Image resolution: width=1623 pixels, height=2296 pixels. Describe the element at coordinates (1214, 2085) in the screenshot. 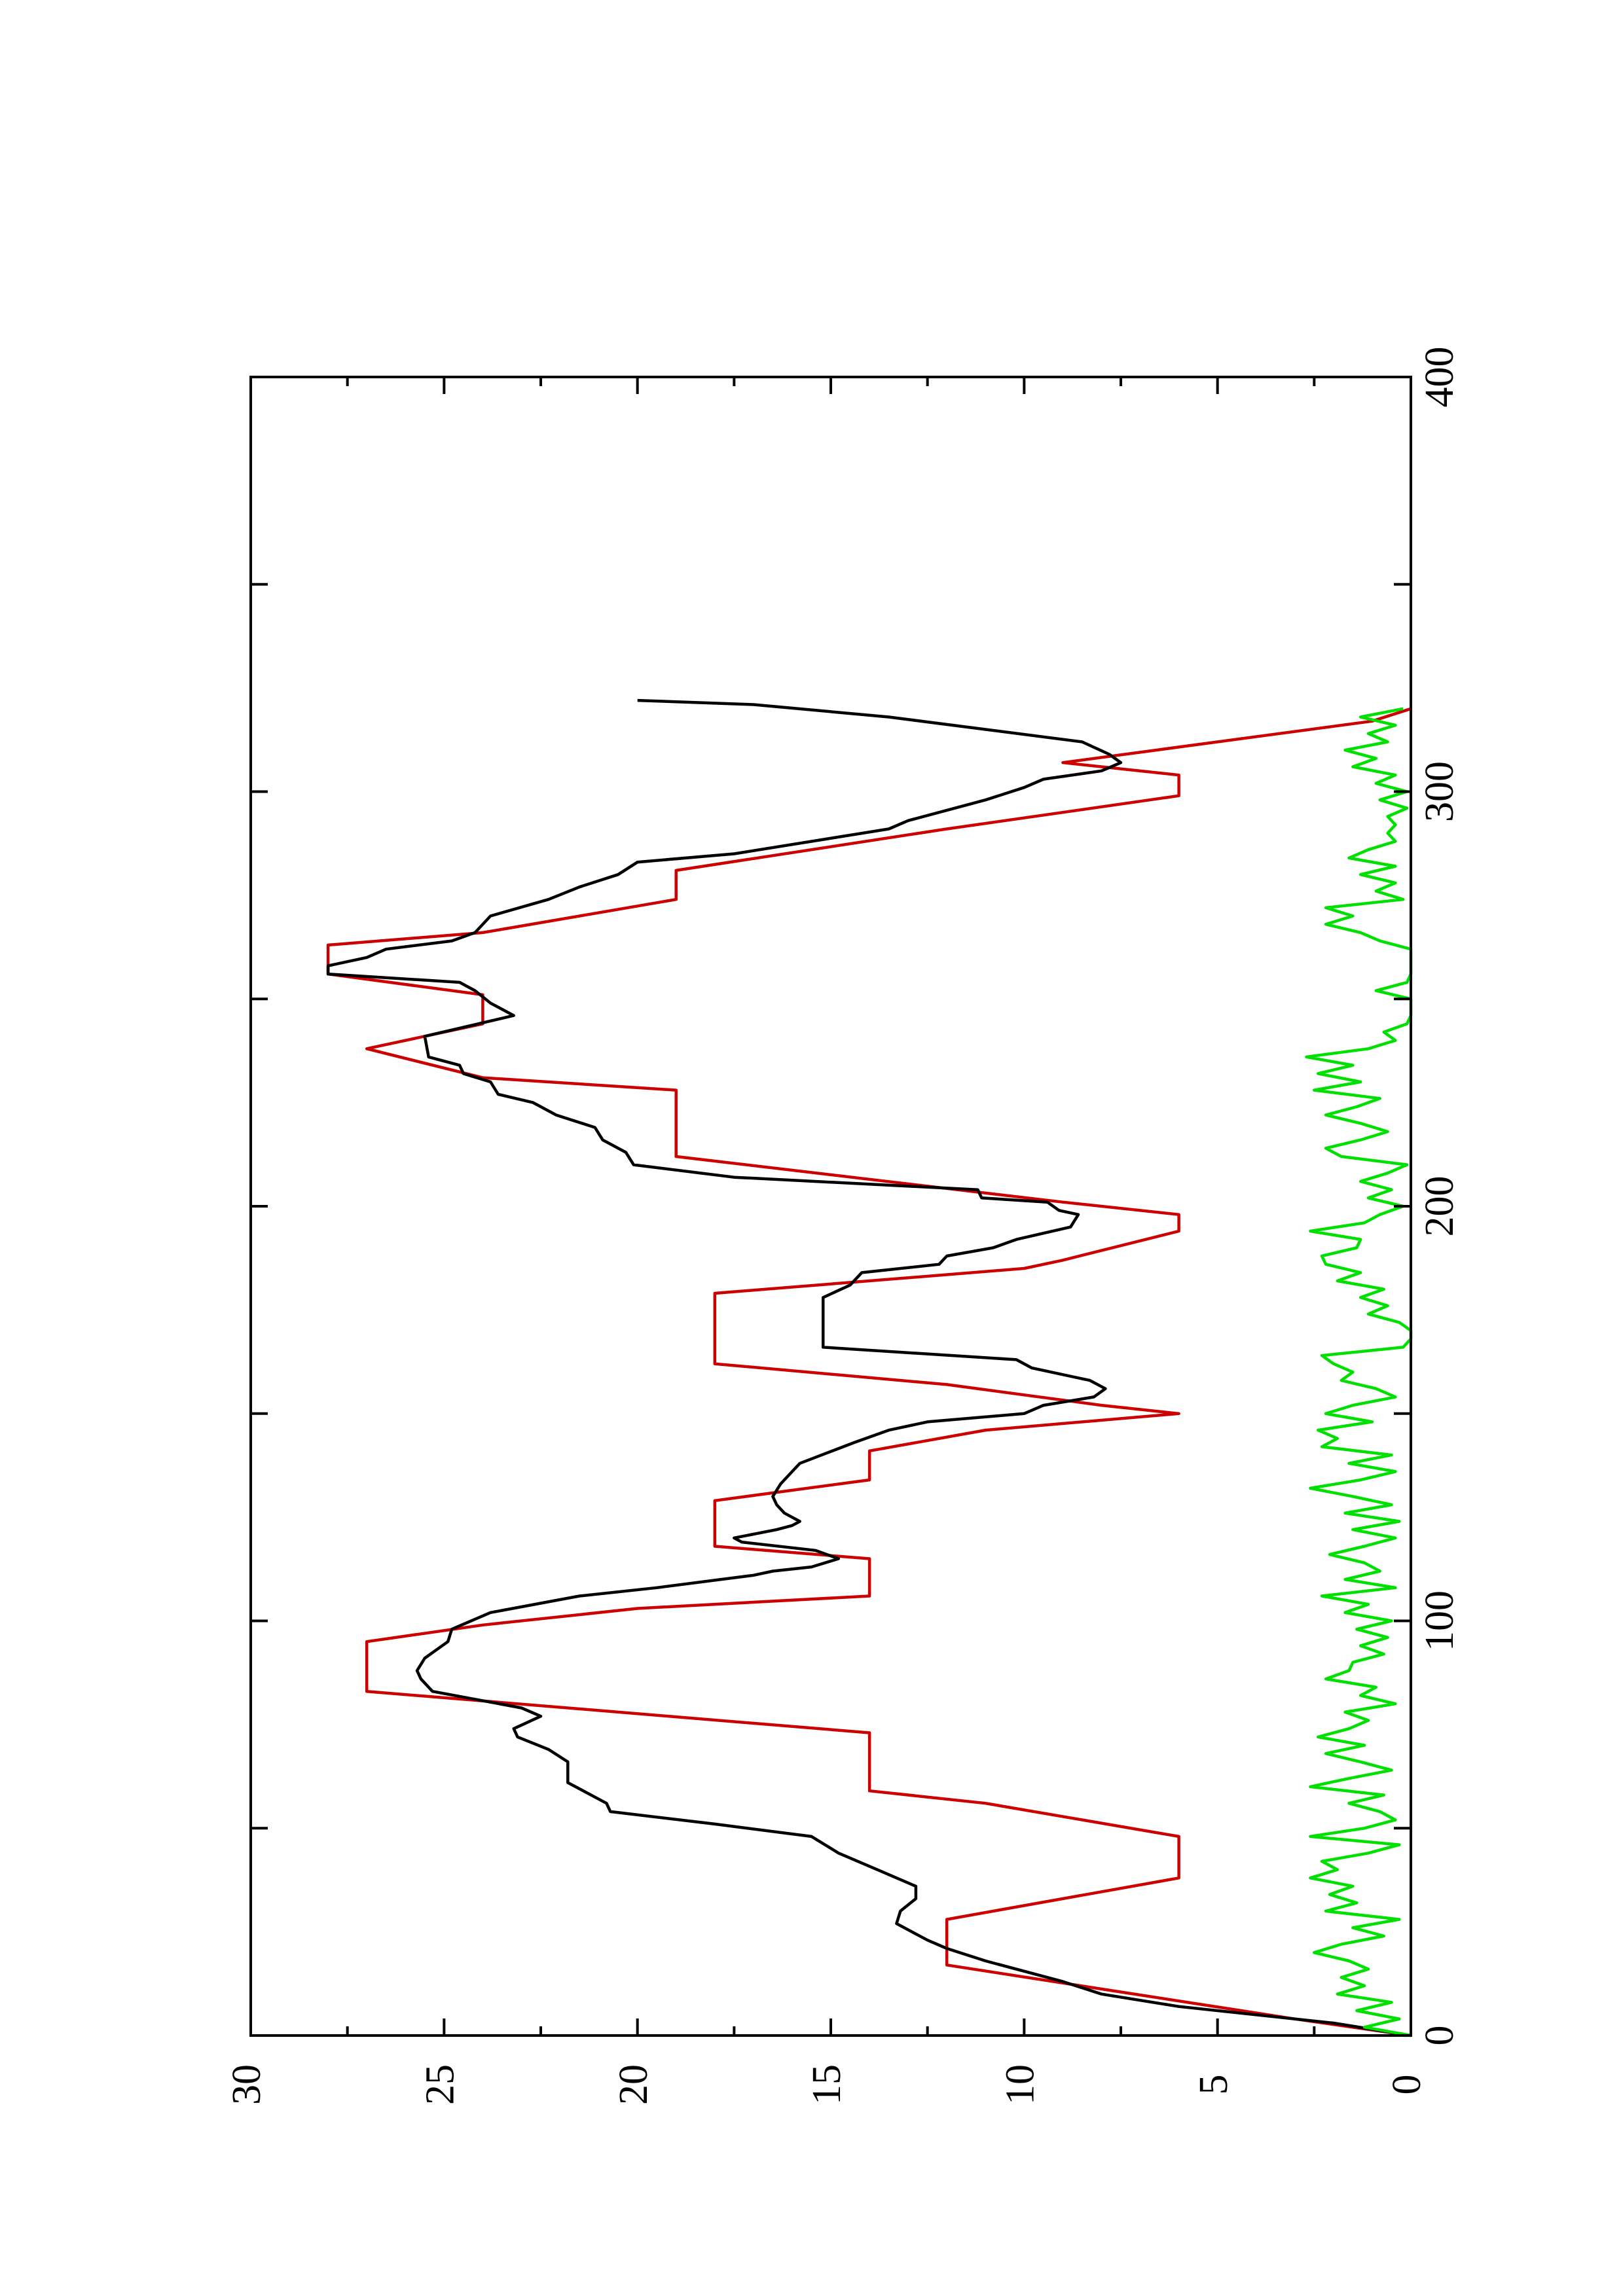

I see `y-tick-label: 5` at that location.